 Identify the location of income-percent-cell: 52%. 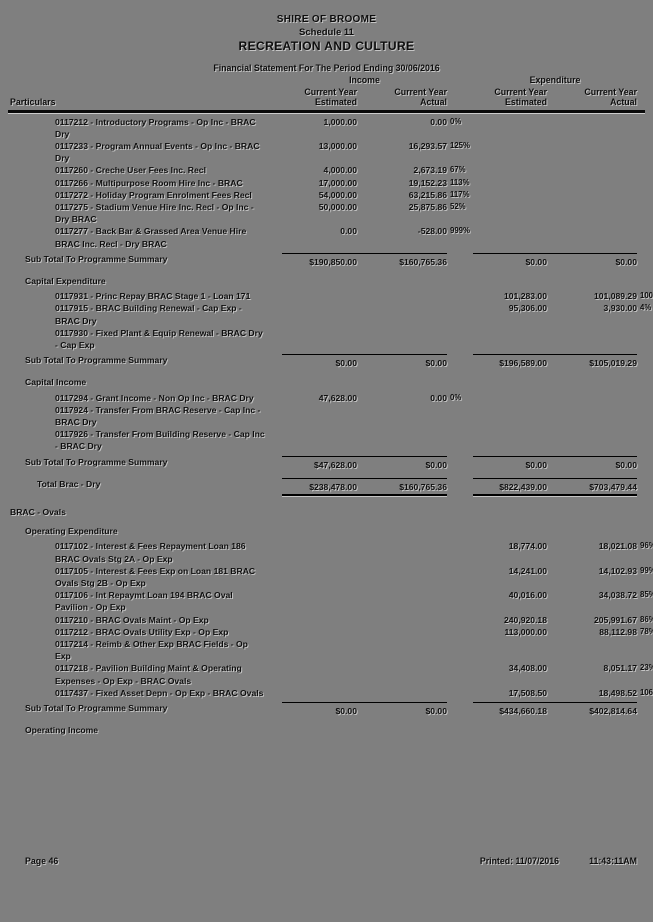
(458, 206).